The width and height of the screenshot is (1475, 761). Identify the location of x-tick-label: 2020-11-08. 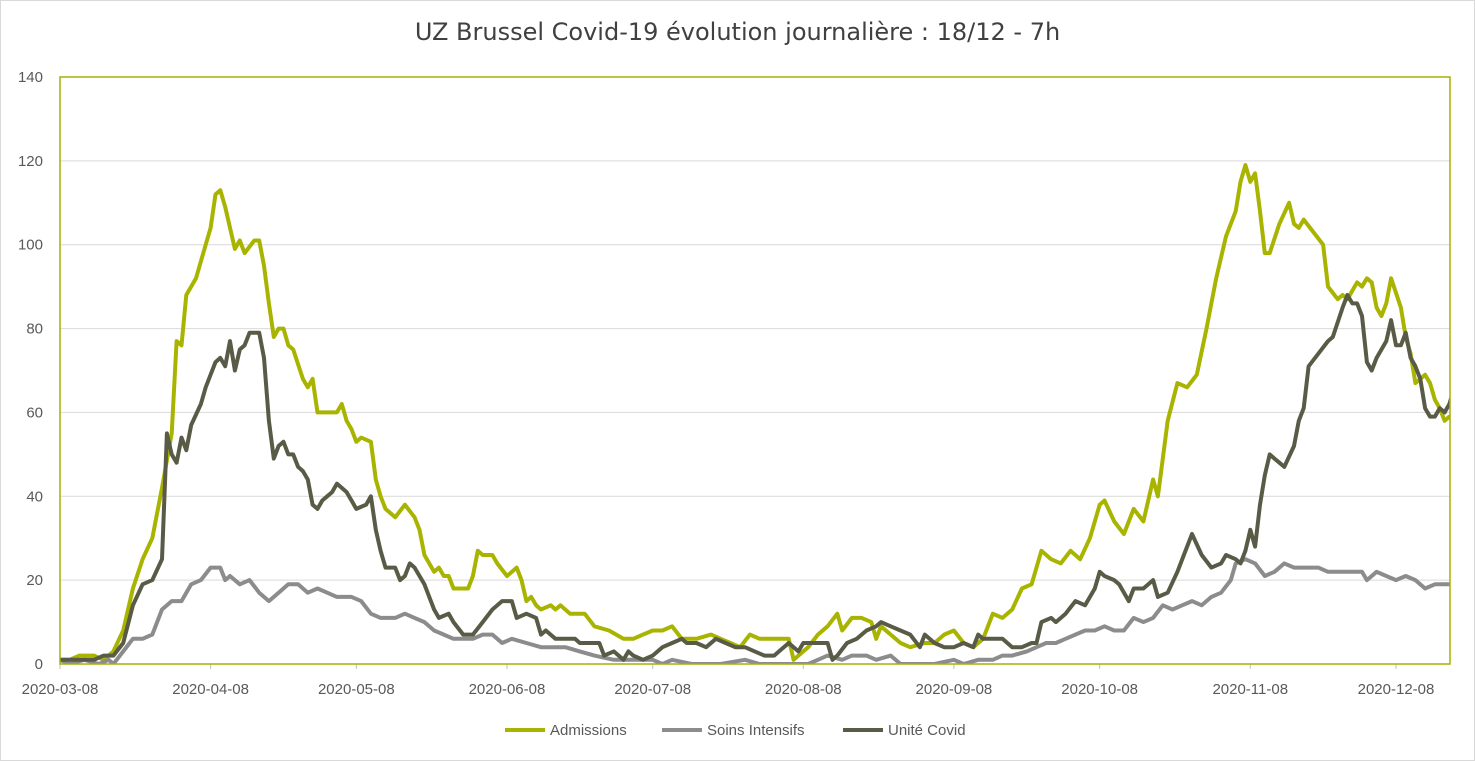
(1250, 689).